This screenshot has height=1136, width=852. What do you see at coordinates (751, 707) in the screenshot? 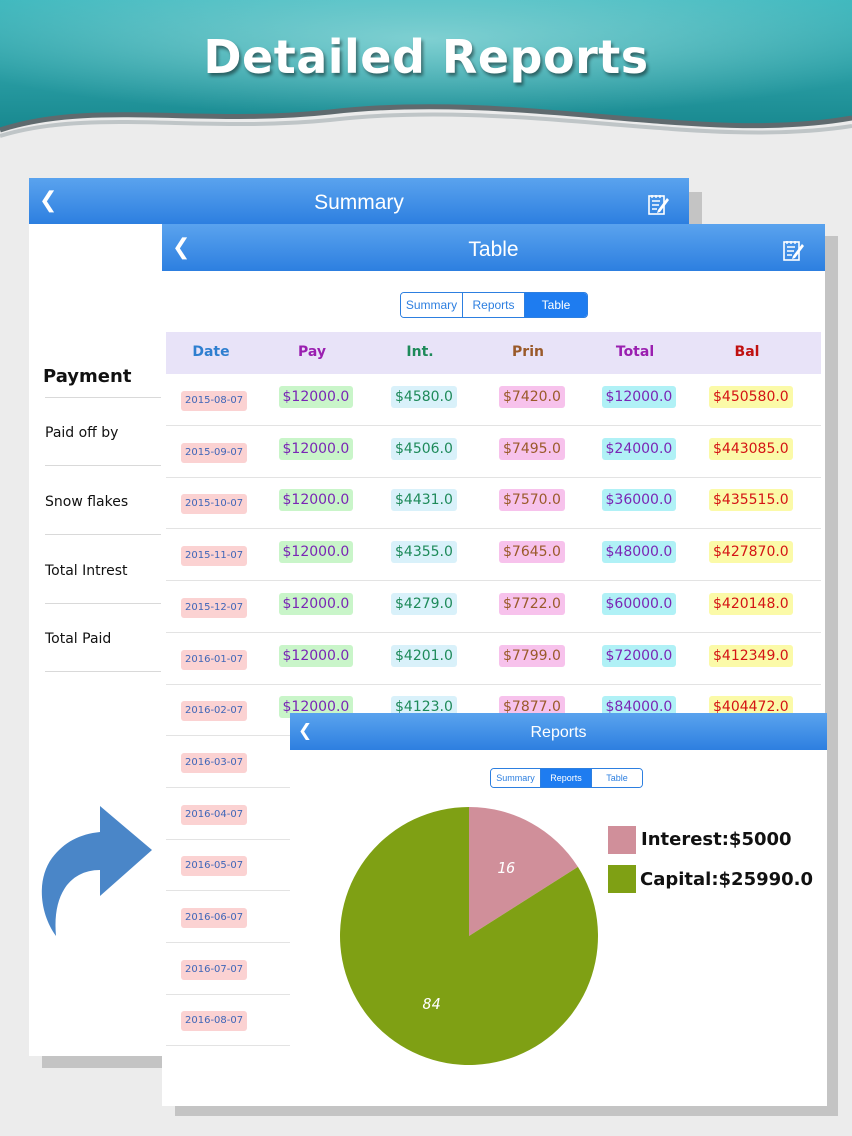
I see `cell-bal: $404472.0` at bounding box center [751, 707].